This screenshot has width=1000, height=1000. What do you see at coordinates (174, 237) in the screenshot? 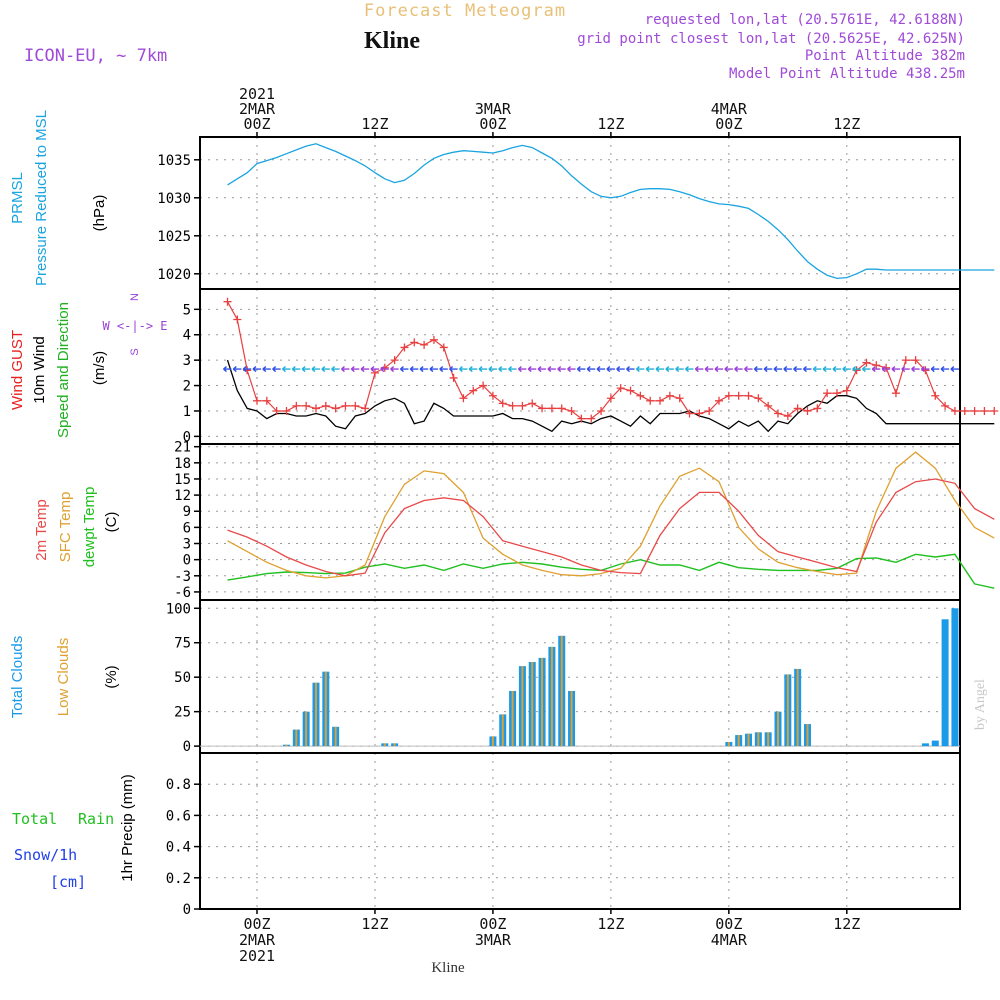
I see `y-tick-label: 1025` at bounding box center [174, 237].